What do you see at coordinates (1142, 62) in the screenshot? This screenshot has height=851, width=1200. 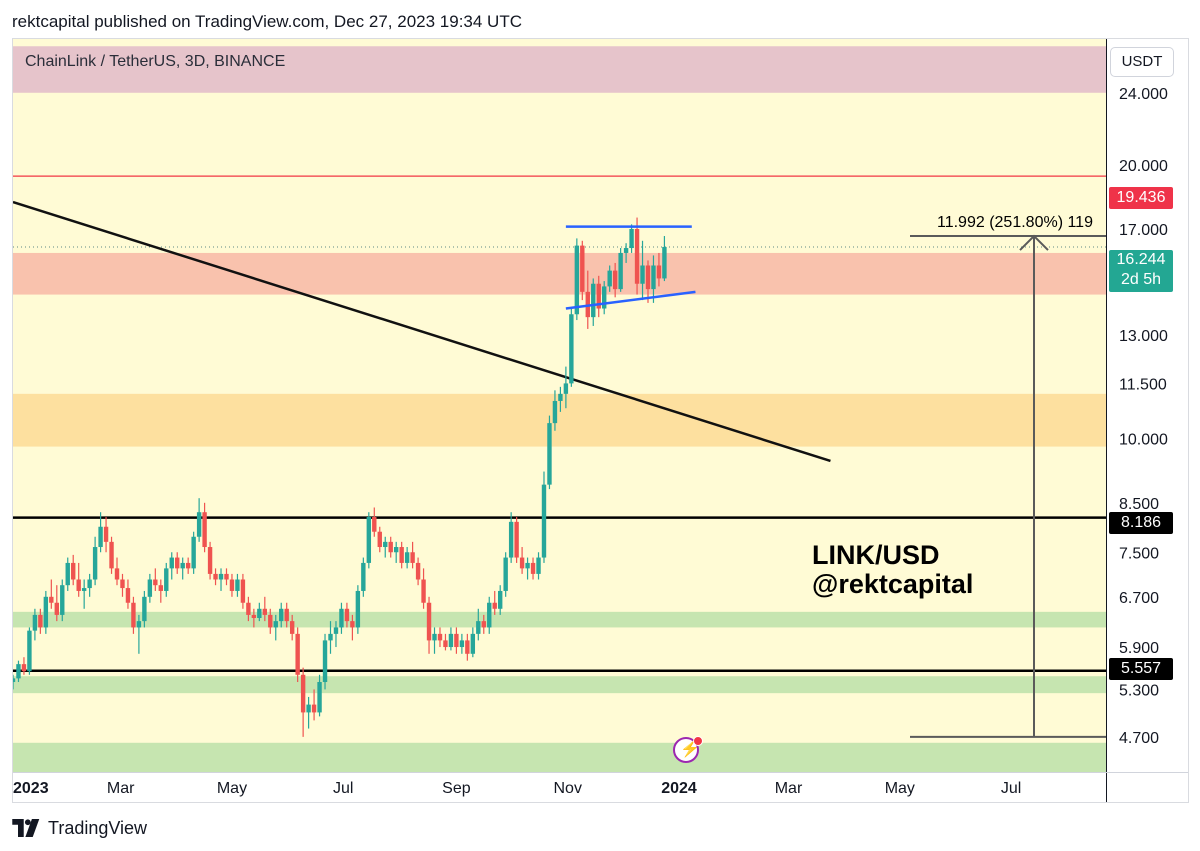 I see `currency-button: USDT` at bounding box center [1142, 62].